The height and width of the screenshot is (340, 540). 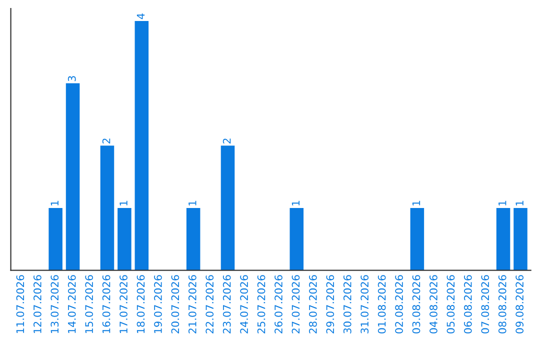 What do you see at coordinates (54, 304) in the screenshot?
I see `x-tick-label: 13.07.2026` at bounding box center [54, 304].